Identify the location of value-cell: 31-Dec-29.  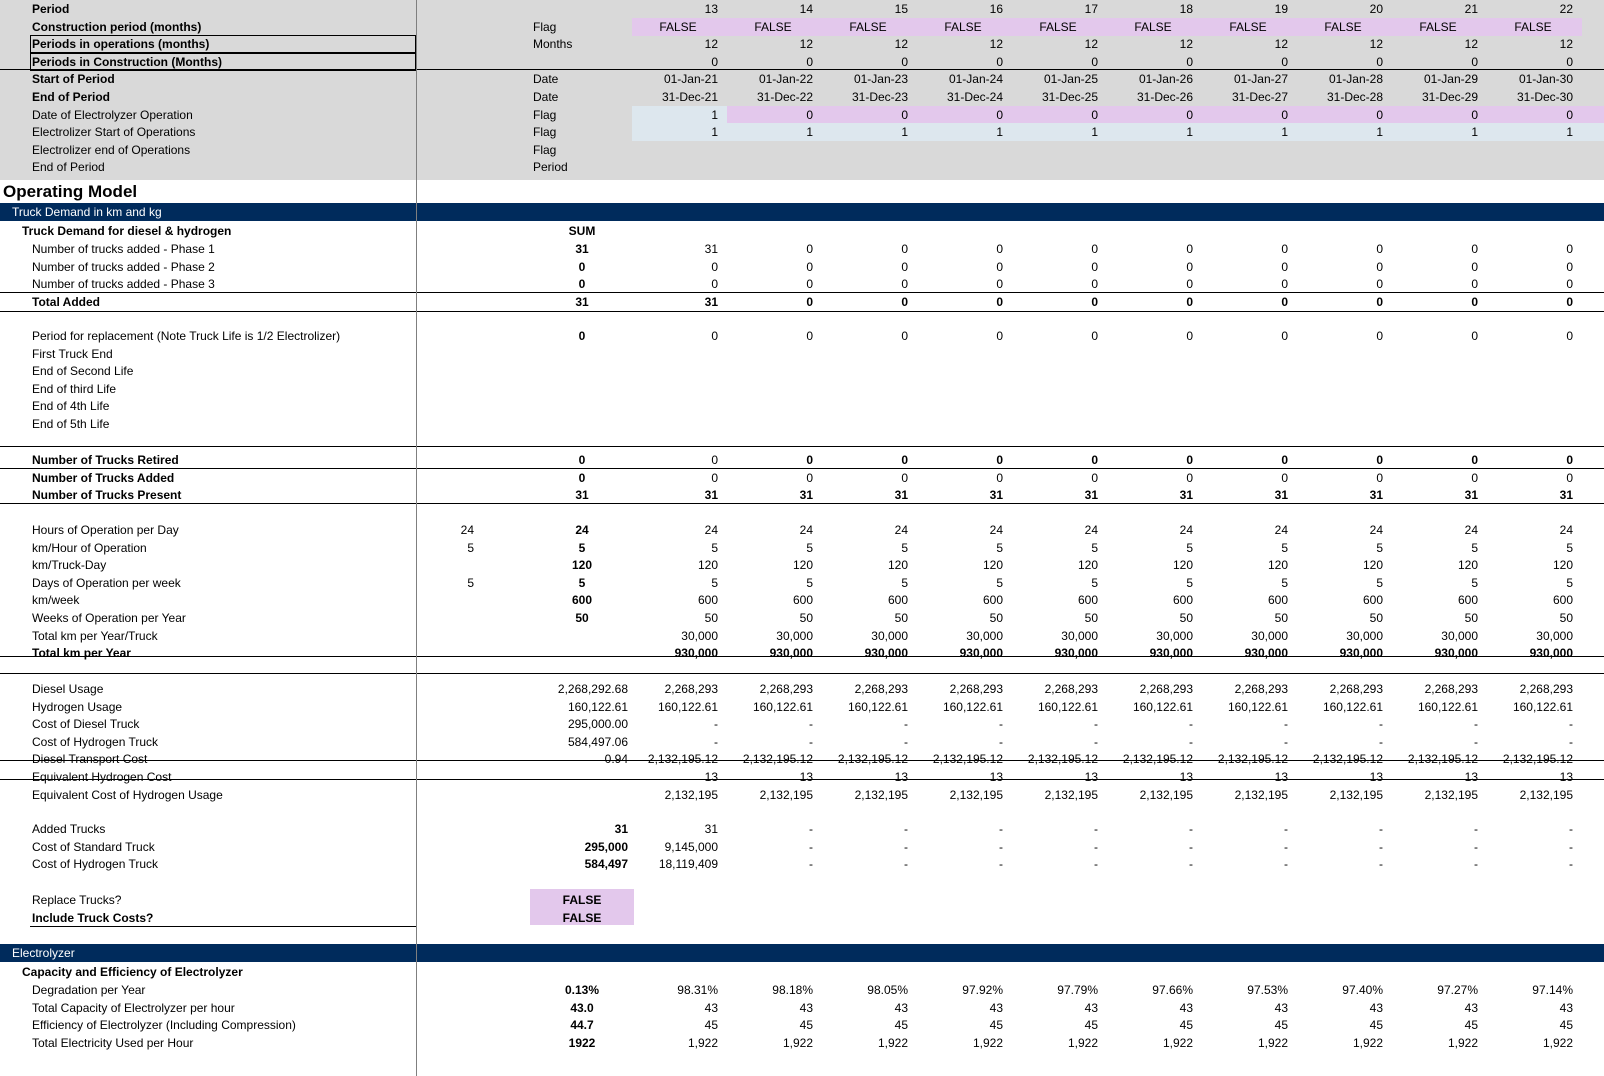
(1449, 97).